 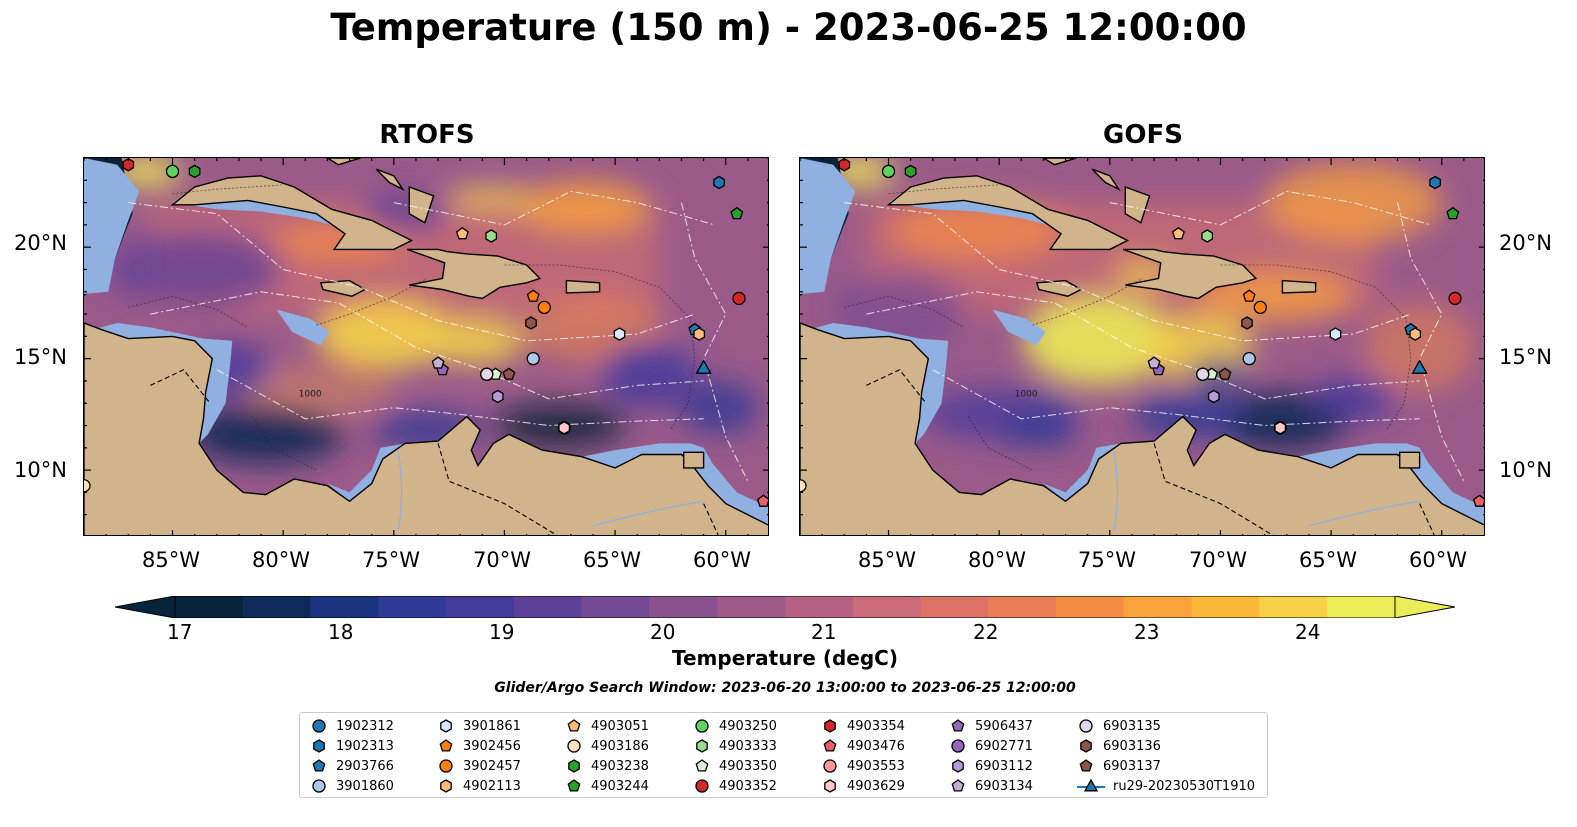 What do you see at coordinates (502, 632) in the screenshot?
I see `colorbar-tick-19: 19` at bounding box center [502, 632].